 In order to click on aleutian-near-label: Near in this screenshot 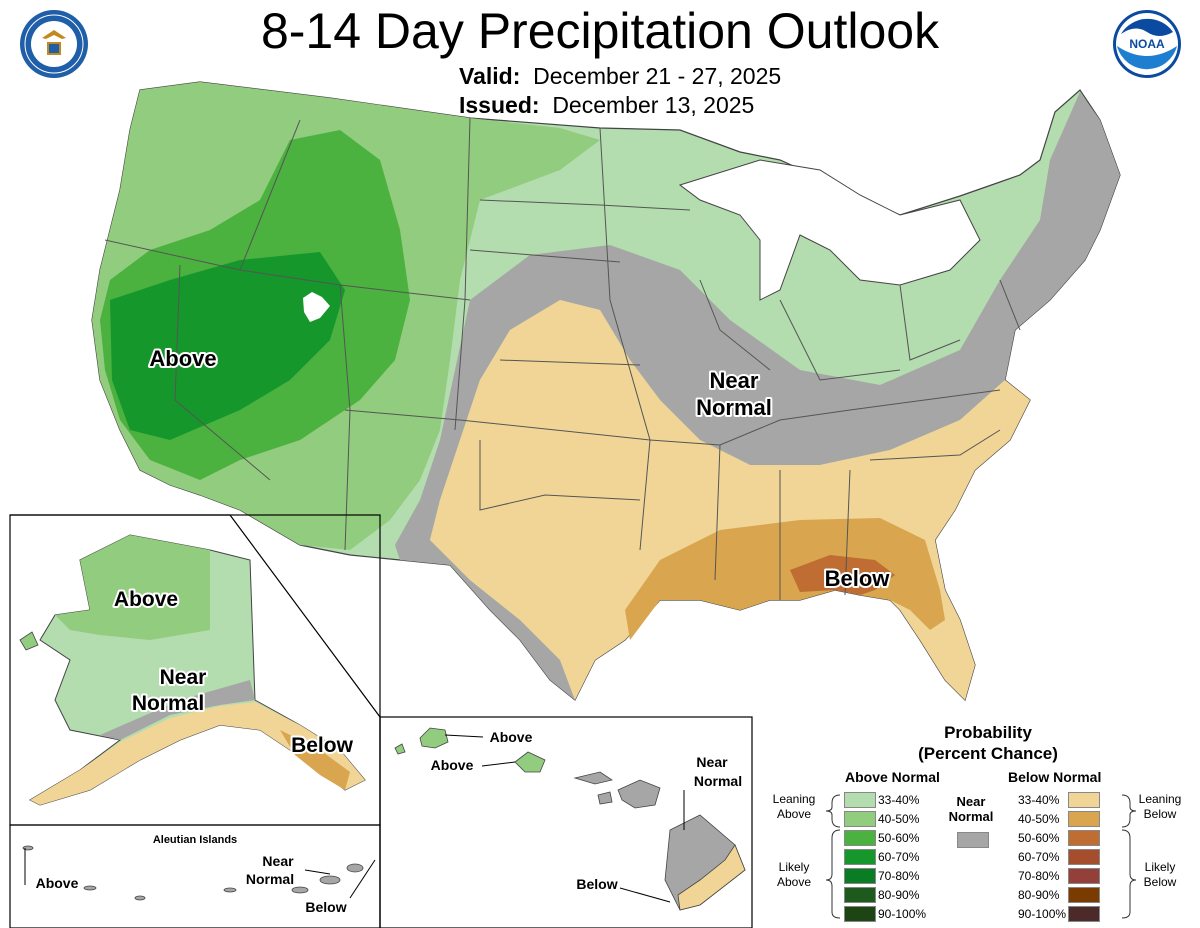, I will do `click(278, 861)`.